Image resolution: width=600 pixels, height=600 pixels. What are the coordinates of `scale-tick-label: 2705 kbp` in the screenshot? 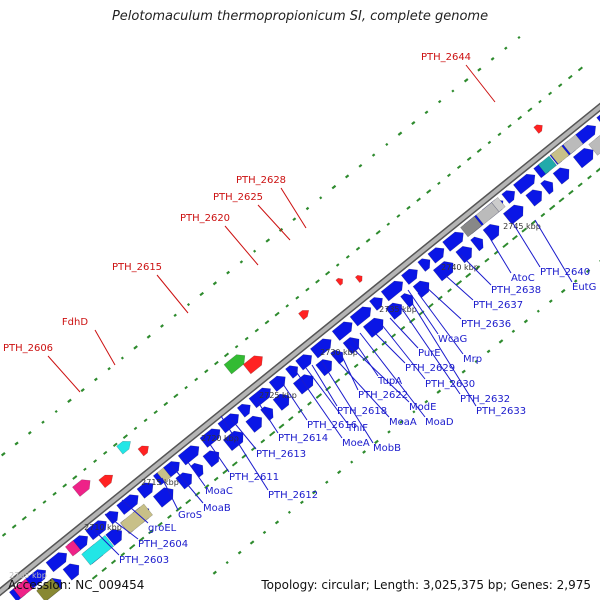 It's located at (28, 575).